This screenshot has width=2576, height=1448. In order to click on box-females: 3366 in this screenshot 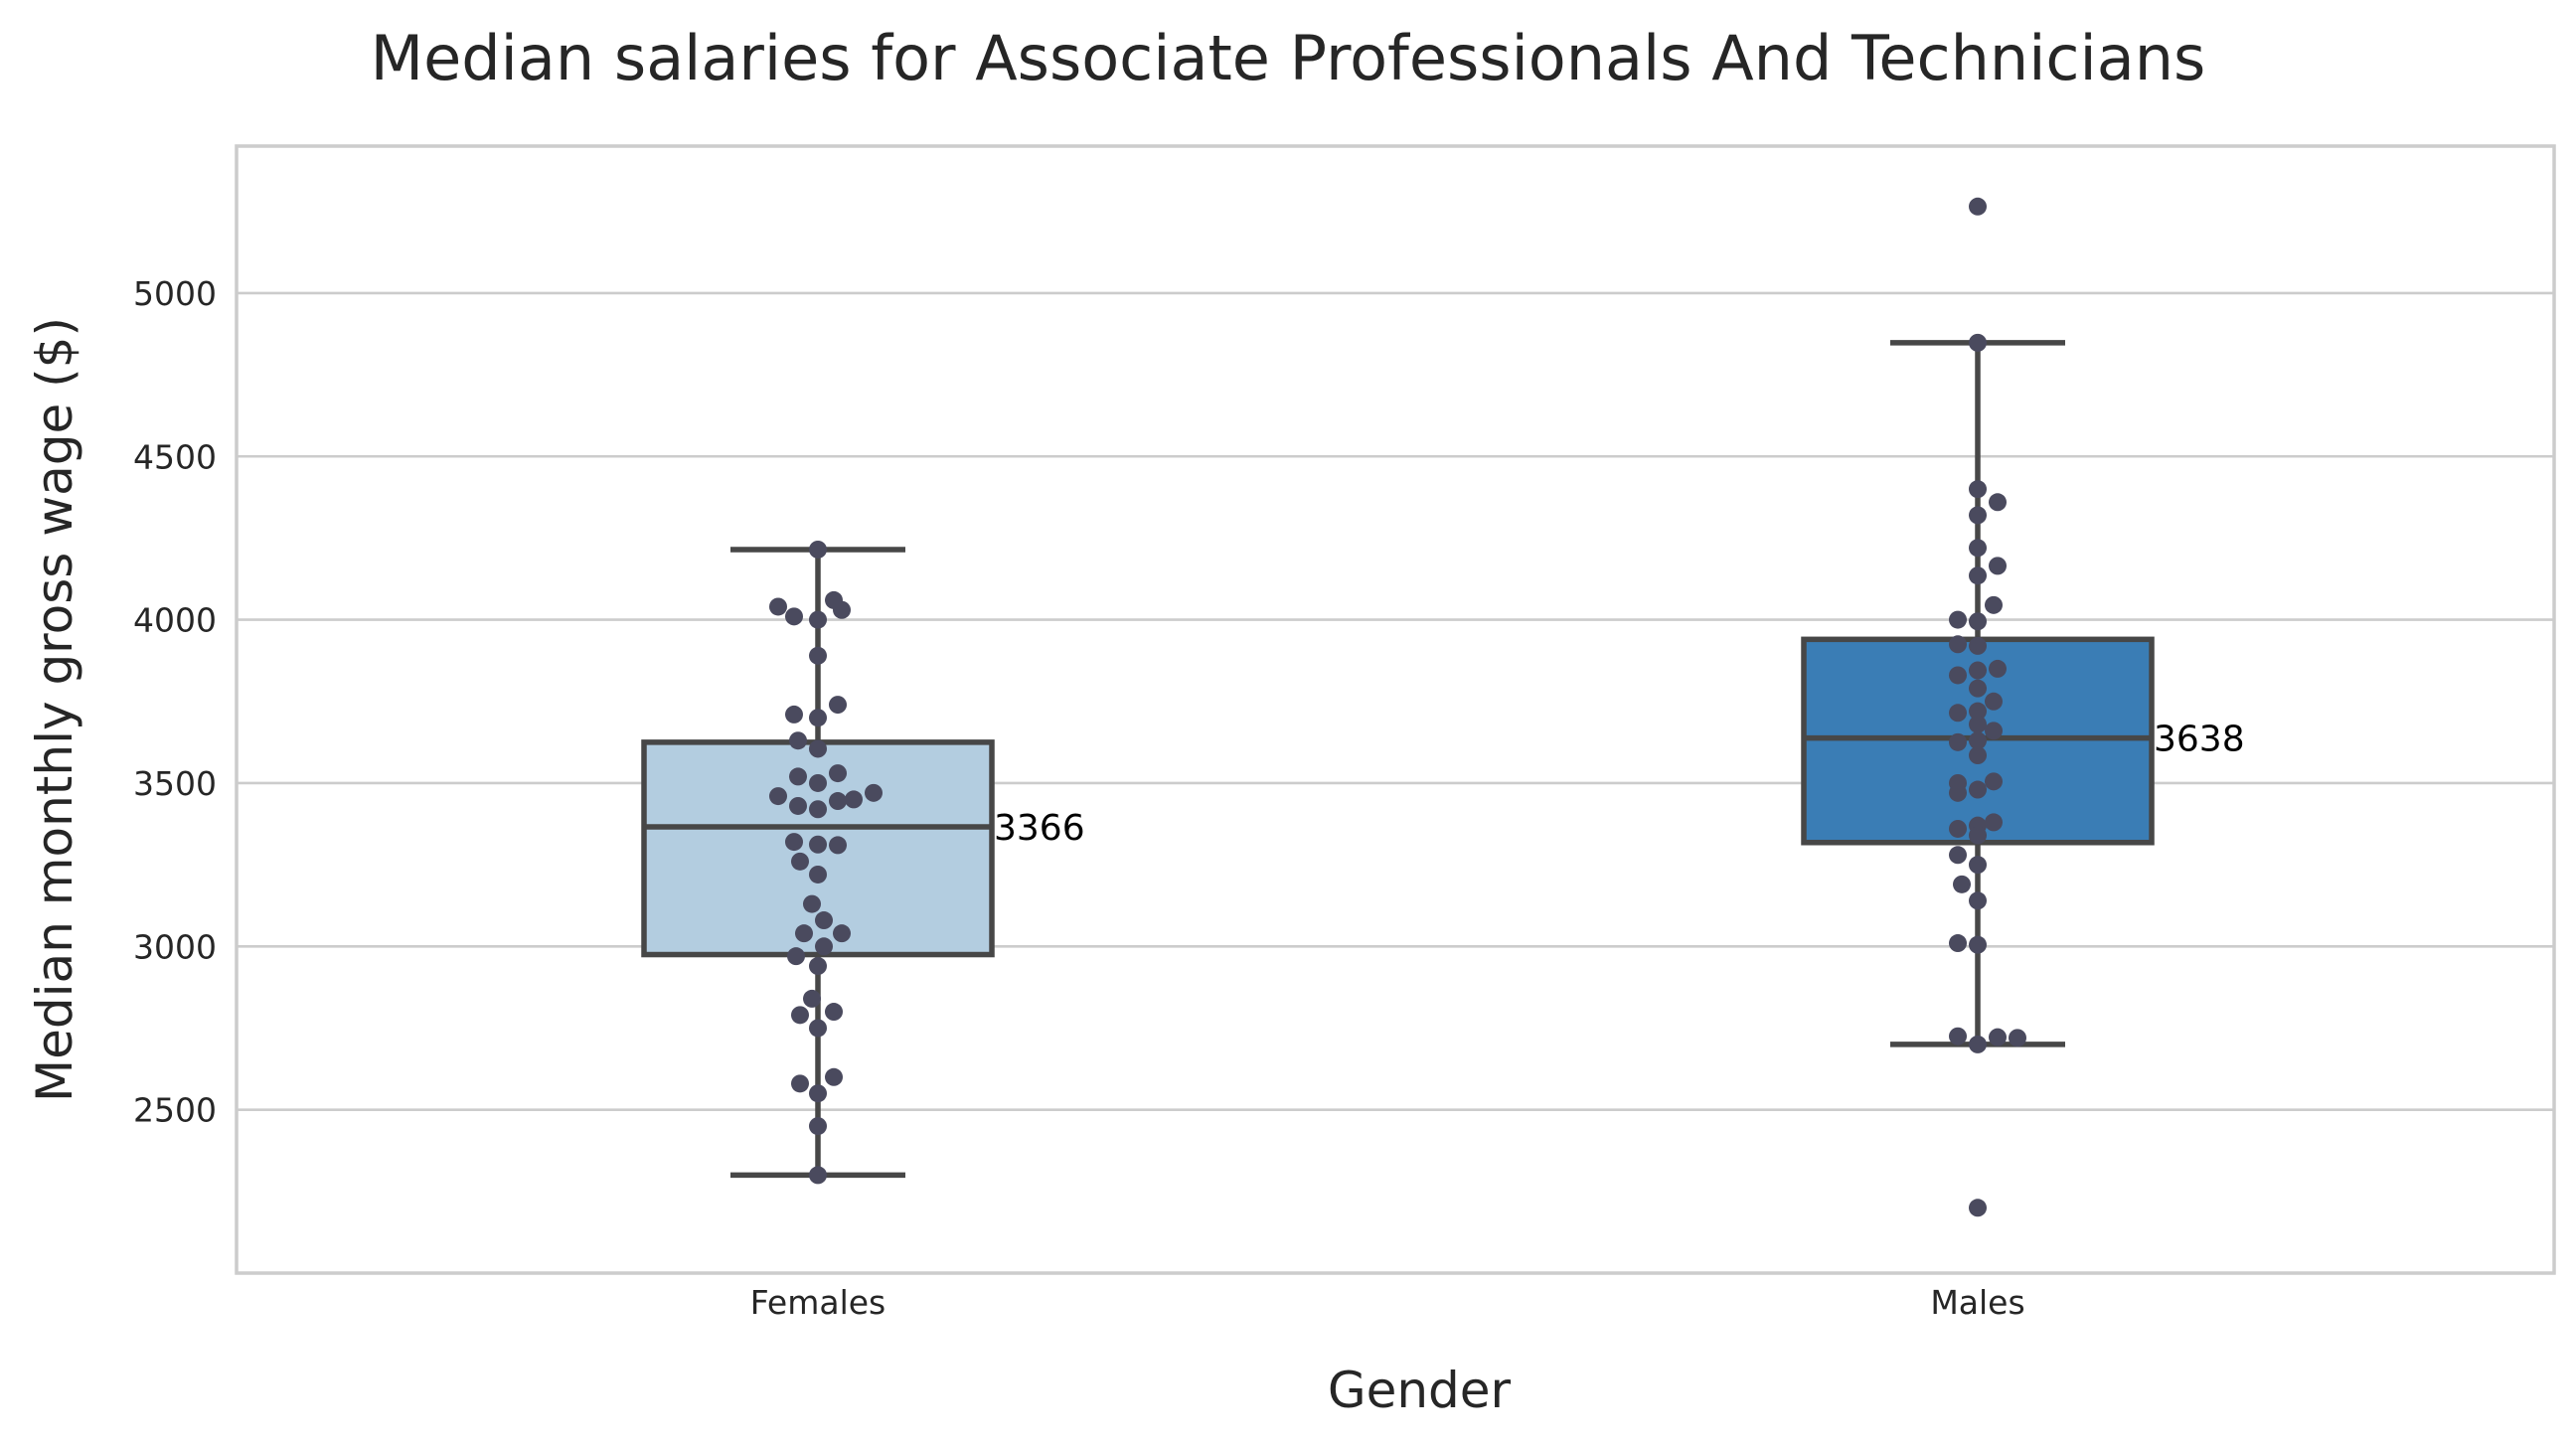, I will do `click(863, 863)`.